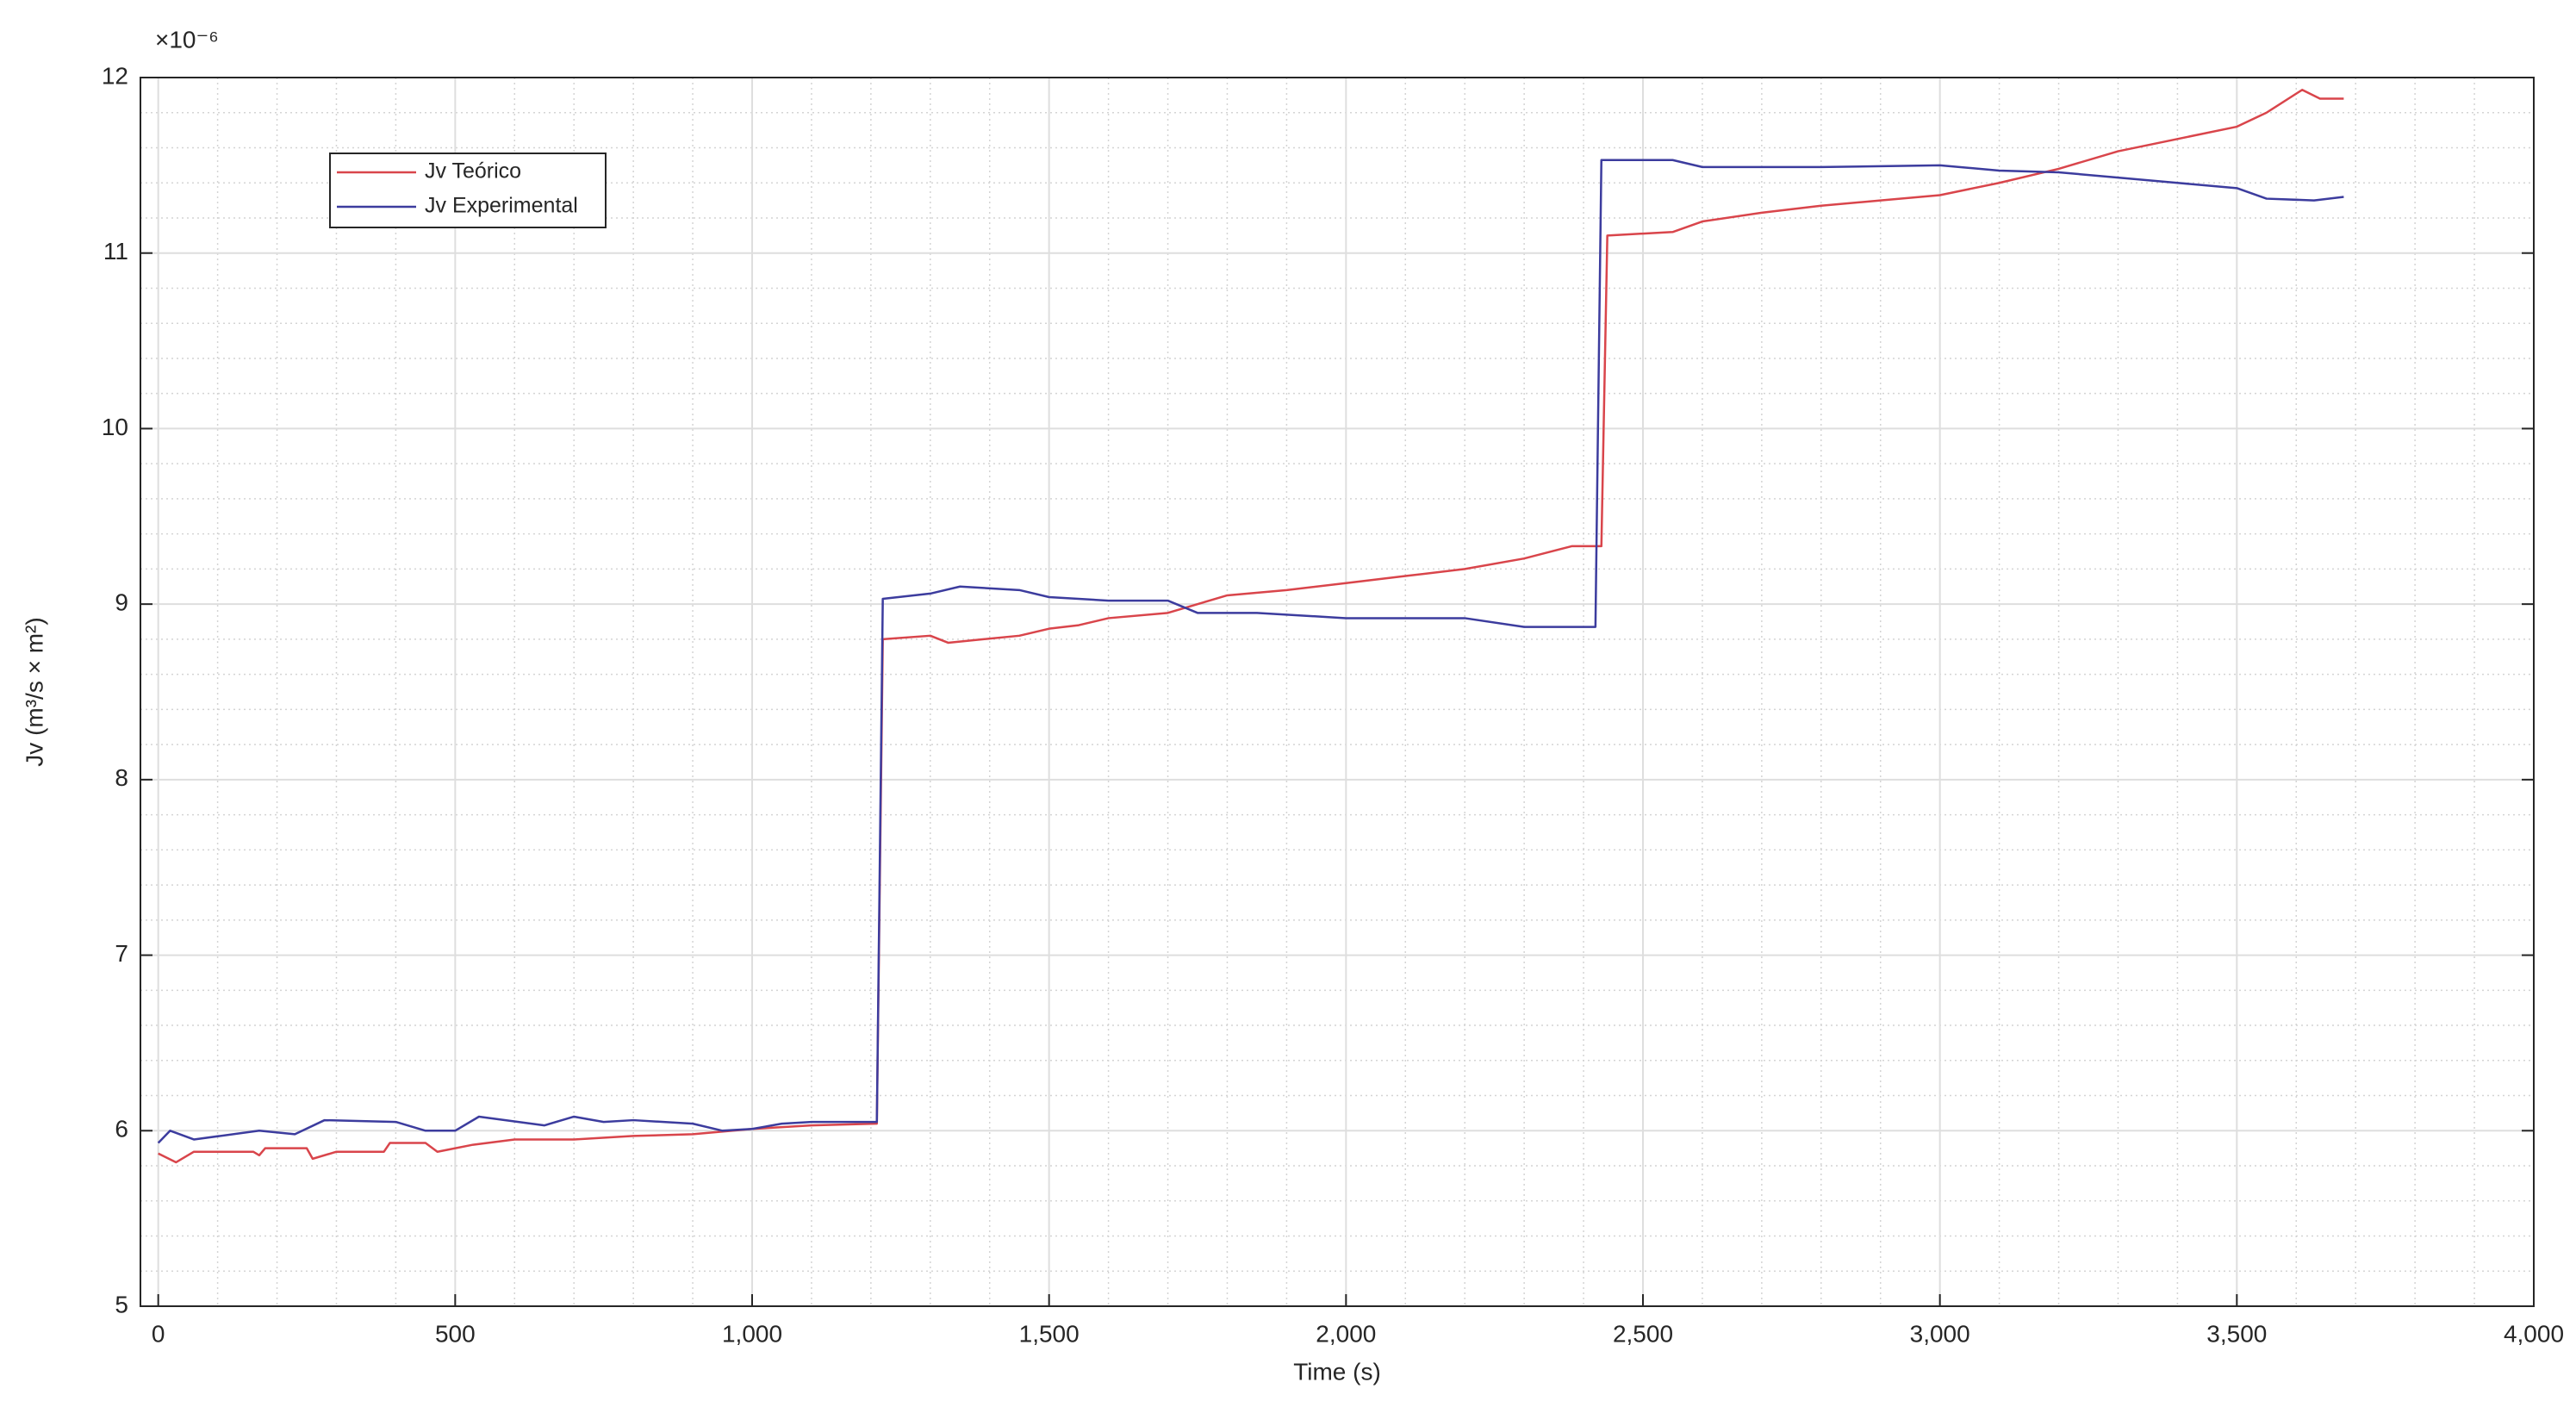  Describe the element at coordinates (1346, 1333) in the screenshot. I see `x-tick-label: 2,000` at that location.